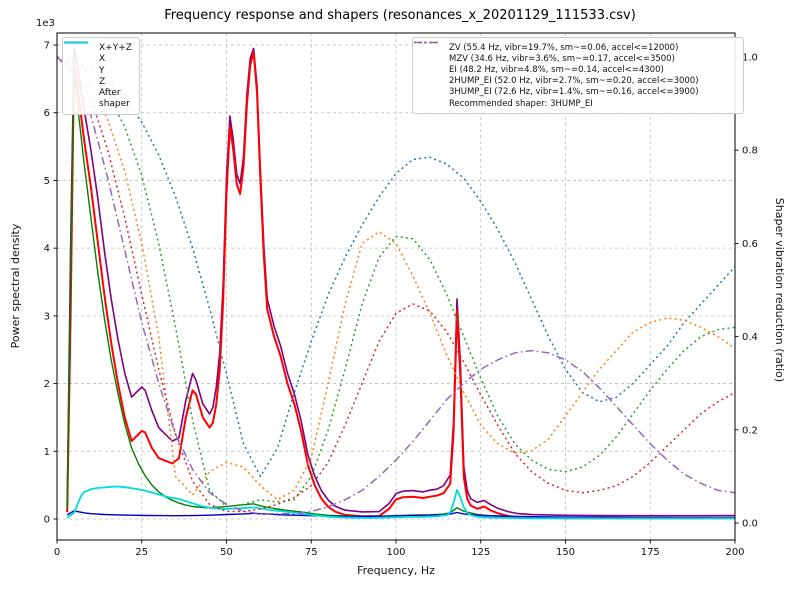  What do you see at coordinates (47, 181) in the screenshot?
I see `y-tick-label-left: 5` at bounding box center [47, 181].